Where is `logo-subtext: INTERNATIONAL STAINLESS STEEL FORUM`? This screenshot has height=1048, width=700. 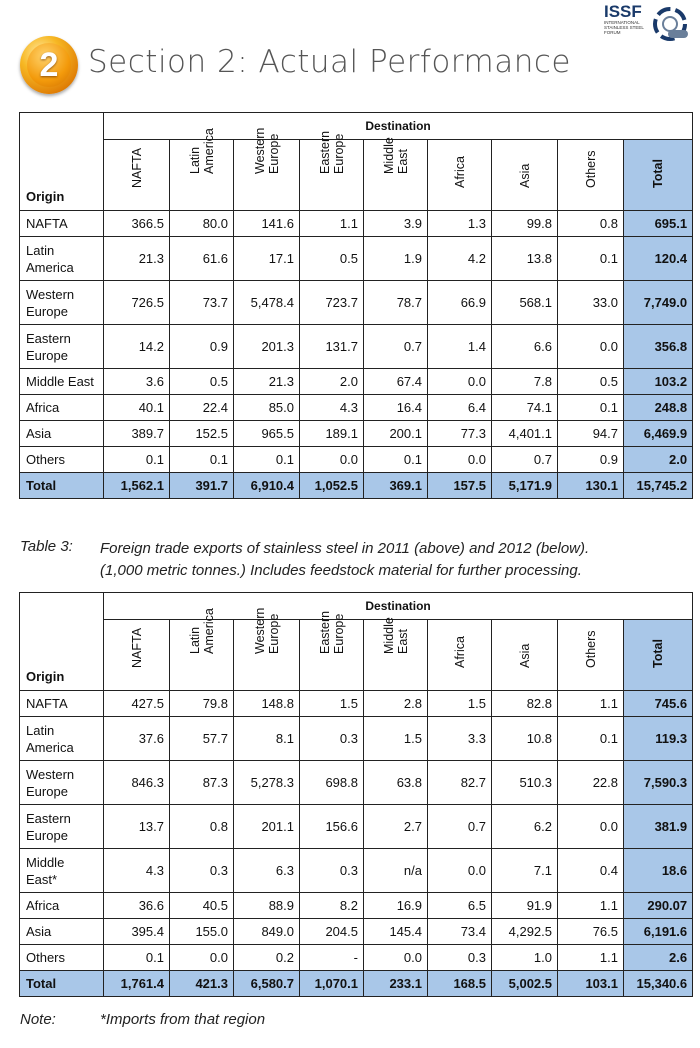 logo-subtext: INTERNATIONAL STAINLESS STEEL FORUM is located at coordinates (624, 27).